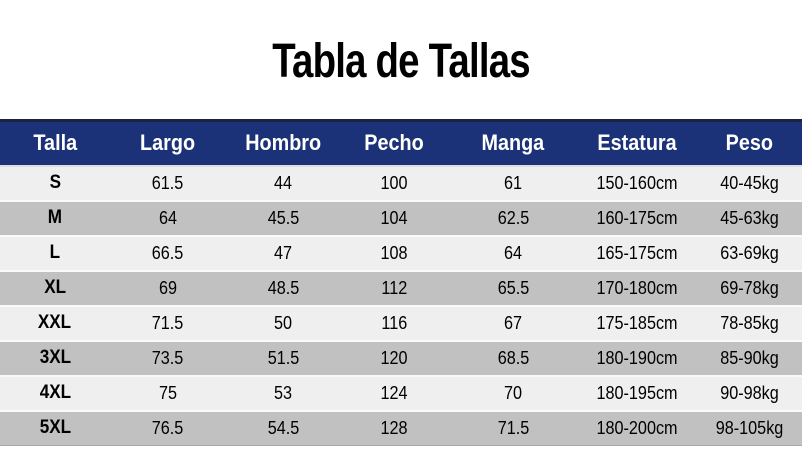  I want to click on size-label: S, so click(55, 183).